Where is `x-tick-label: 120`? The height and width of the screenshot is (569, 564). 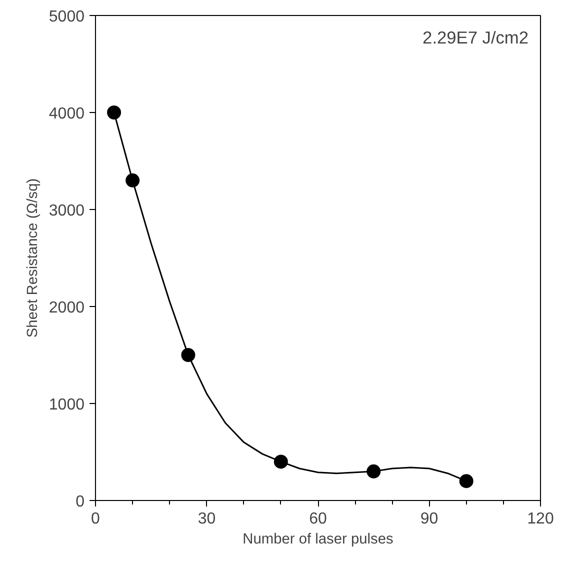
x-tick-label: 120 is located at coordinates (540, 519).